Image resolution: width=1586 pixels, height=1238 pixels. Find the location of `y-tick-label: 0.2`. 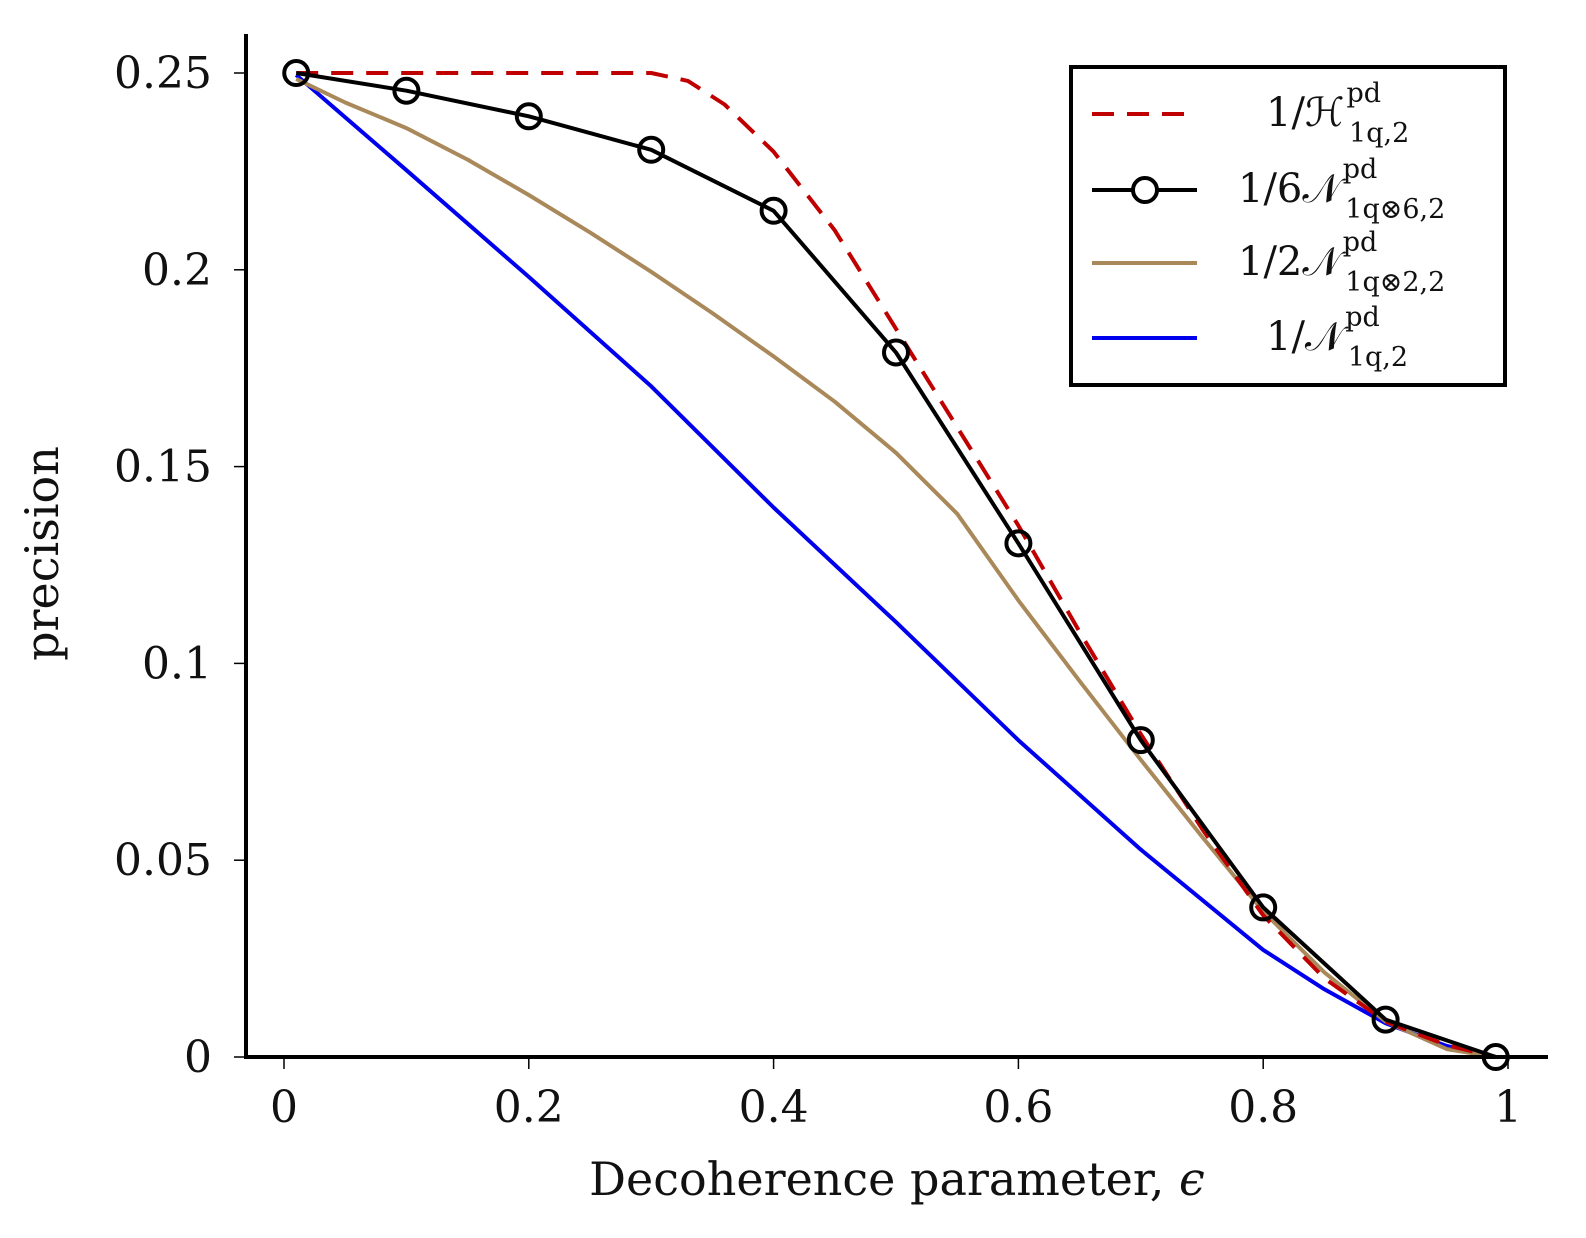

y-tick-label: 0.2 is located at coordinates (177, 270).